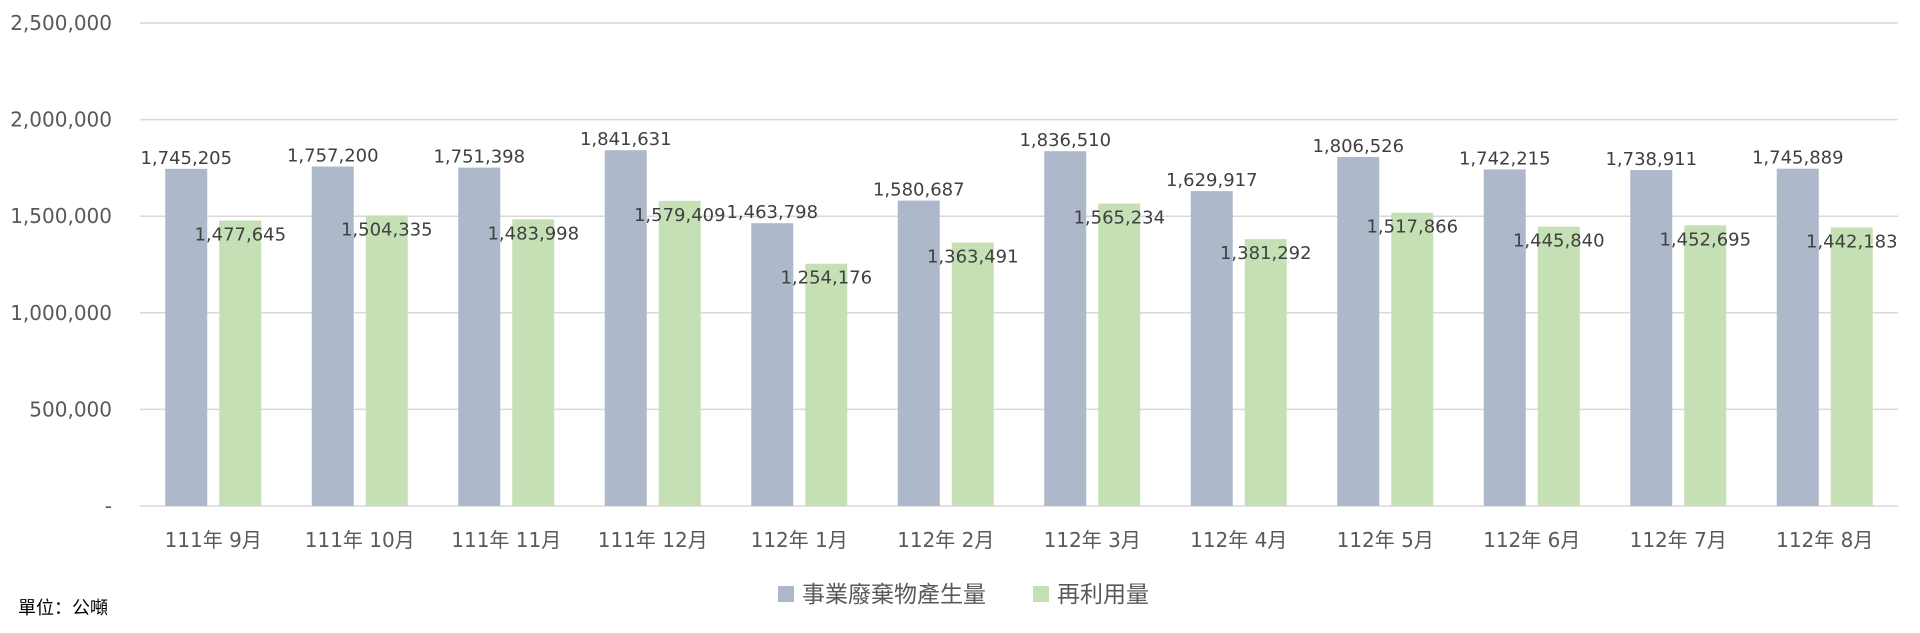  I want to click on legend-label-reused: 再利用量, so click(1103, 595).